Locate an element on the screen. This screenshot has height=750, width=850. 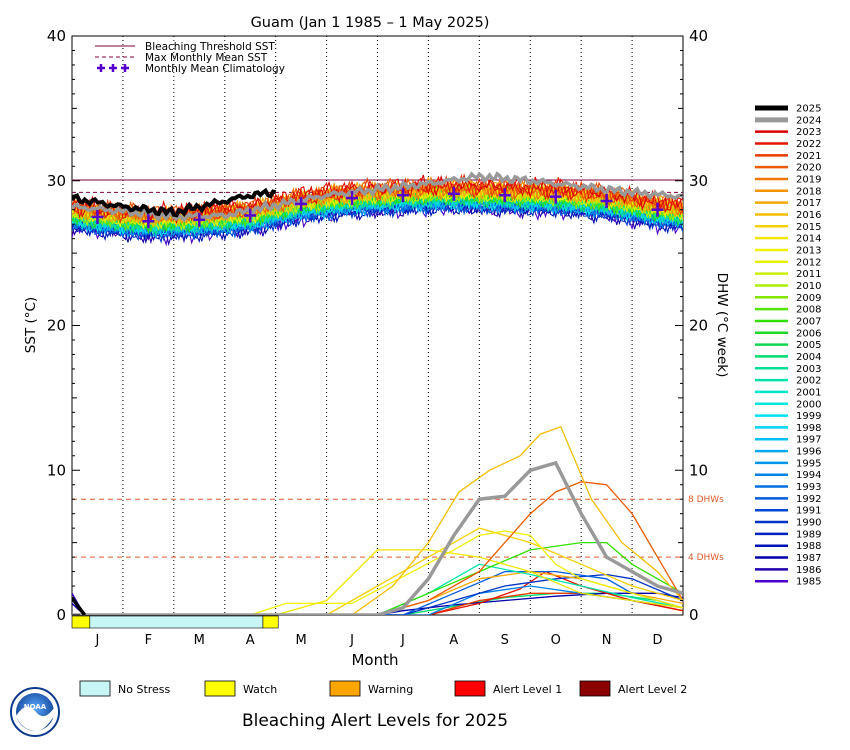
year-legend-label: 1996 is located at coordinates (808, 452).